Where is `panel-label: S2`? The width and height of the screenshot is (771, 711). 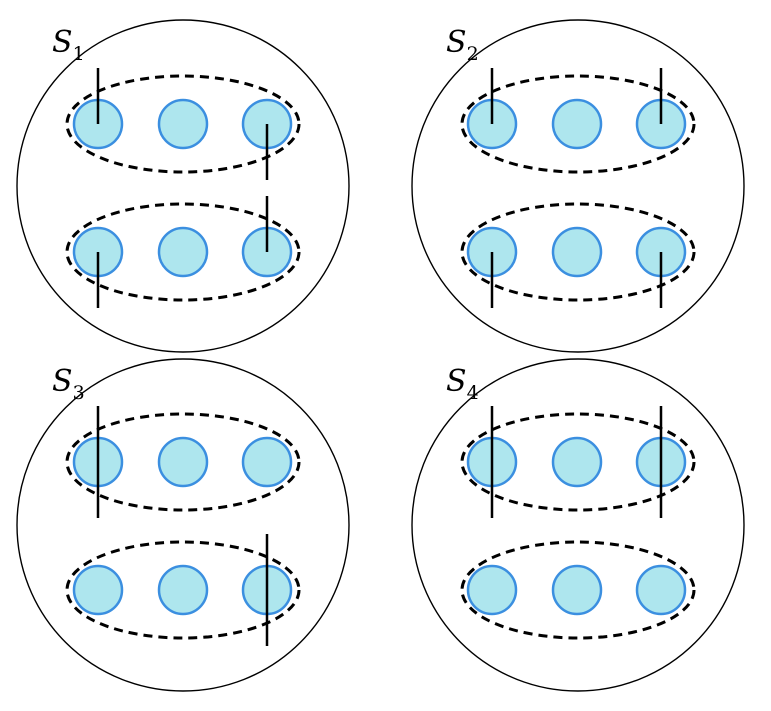 panel-label: S2 is located at coordinates (462, 45).